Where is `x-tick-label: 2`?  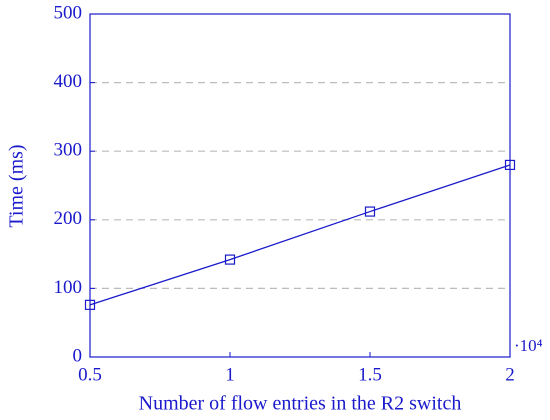 x-tick-label: 2 is located at coordinates (510, 374).